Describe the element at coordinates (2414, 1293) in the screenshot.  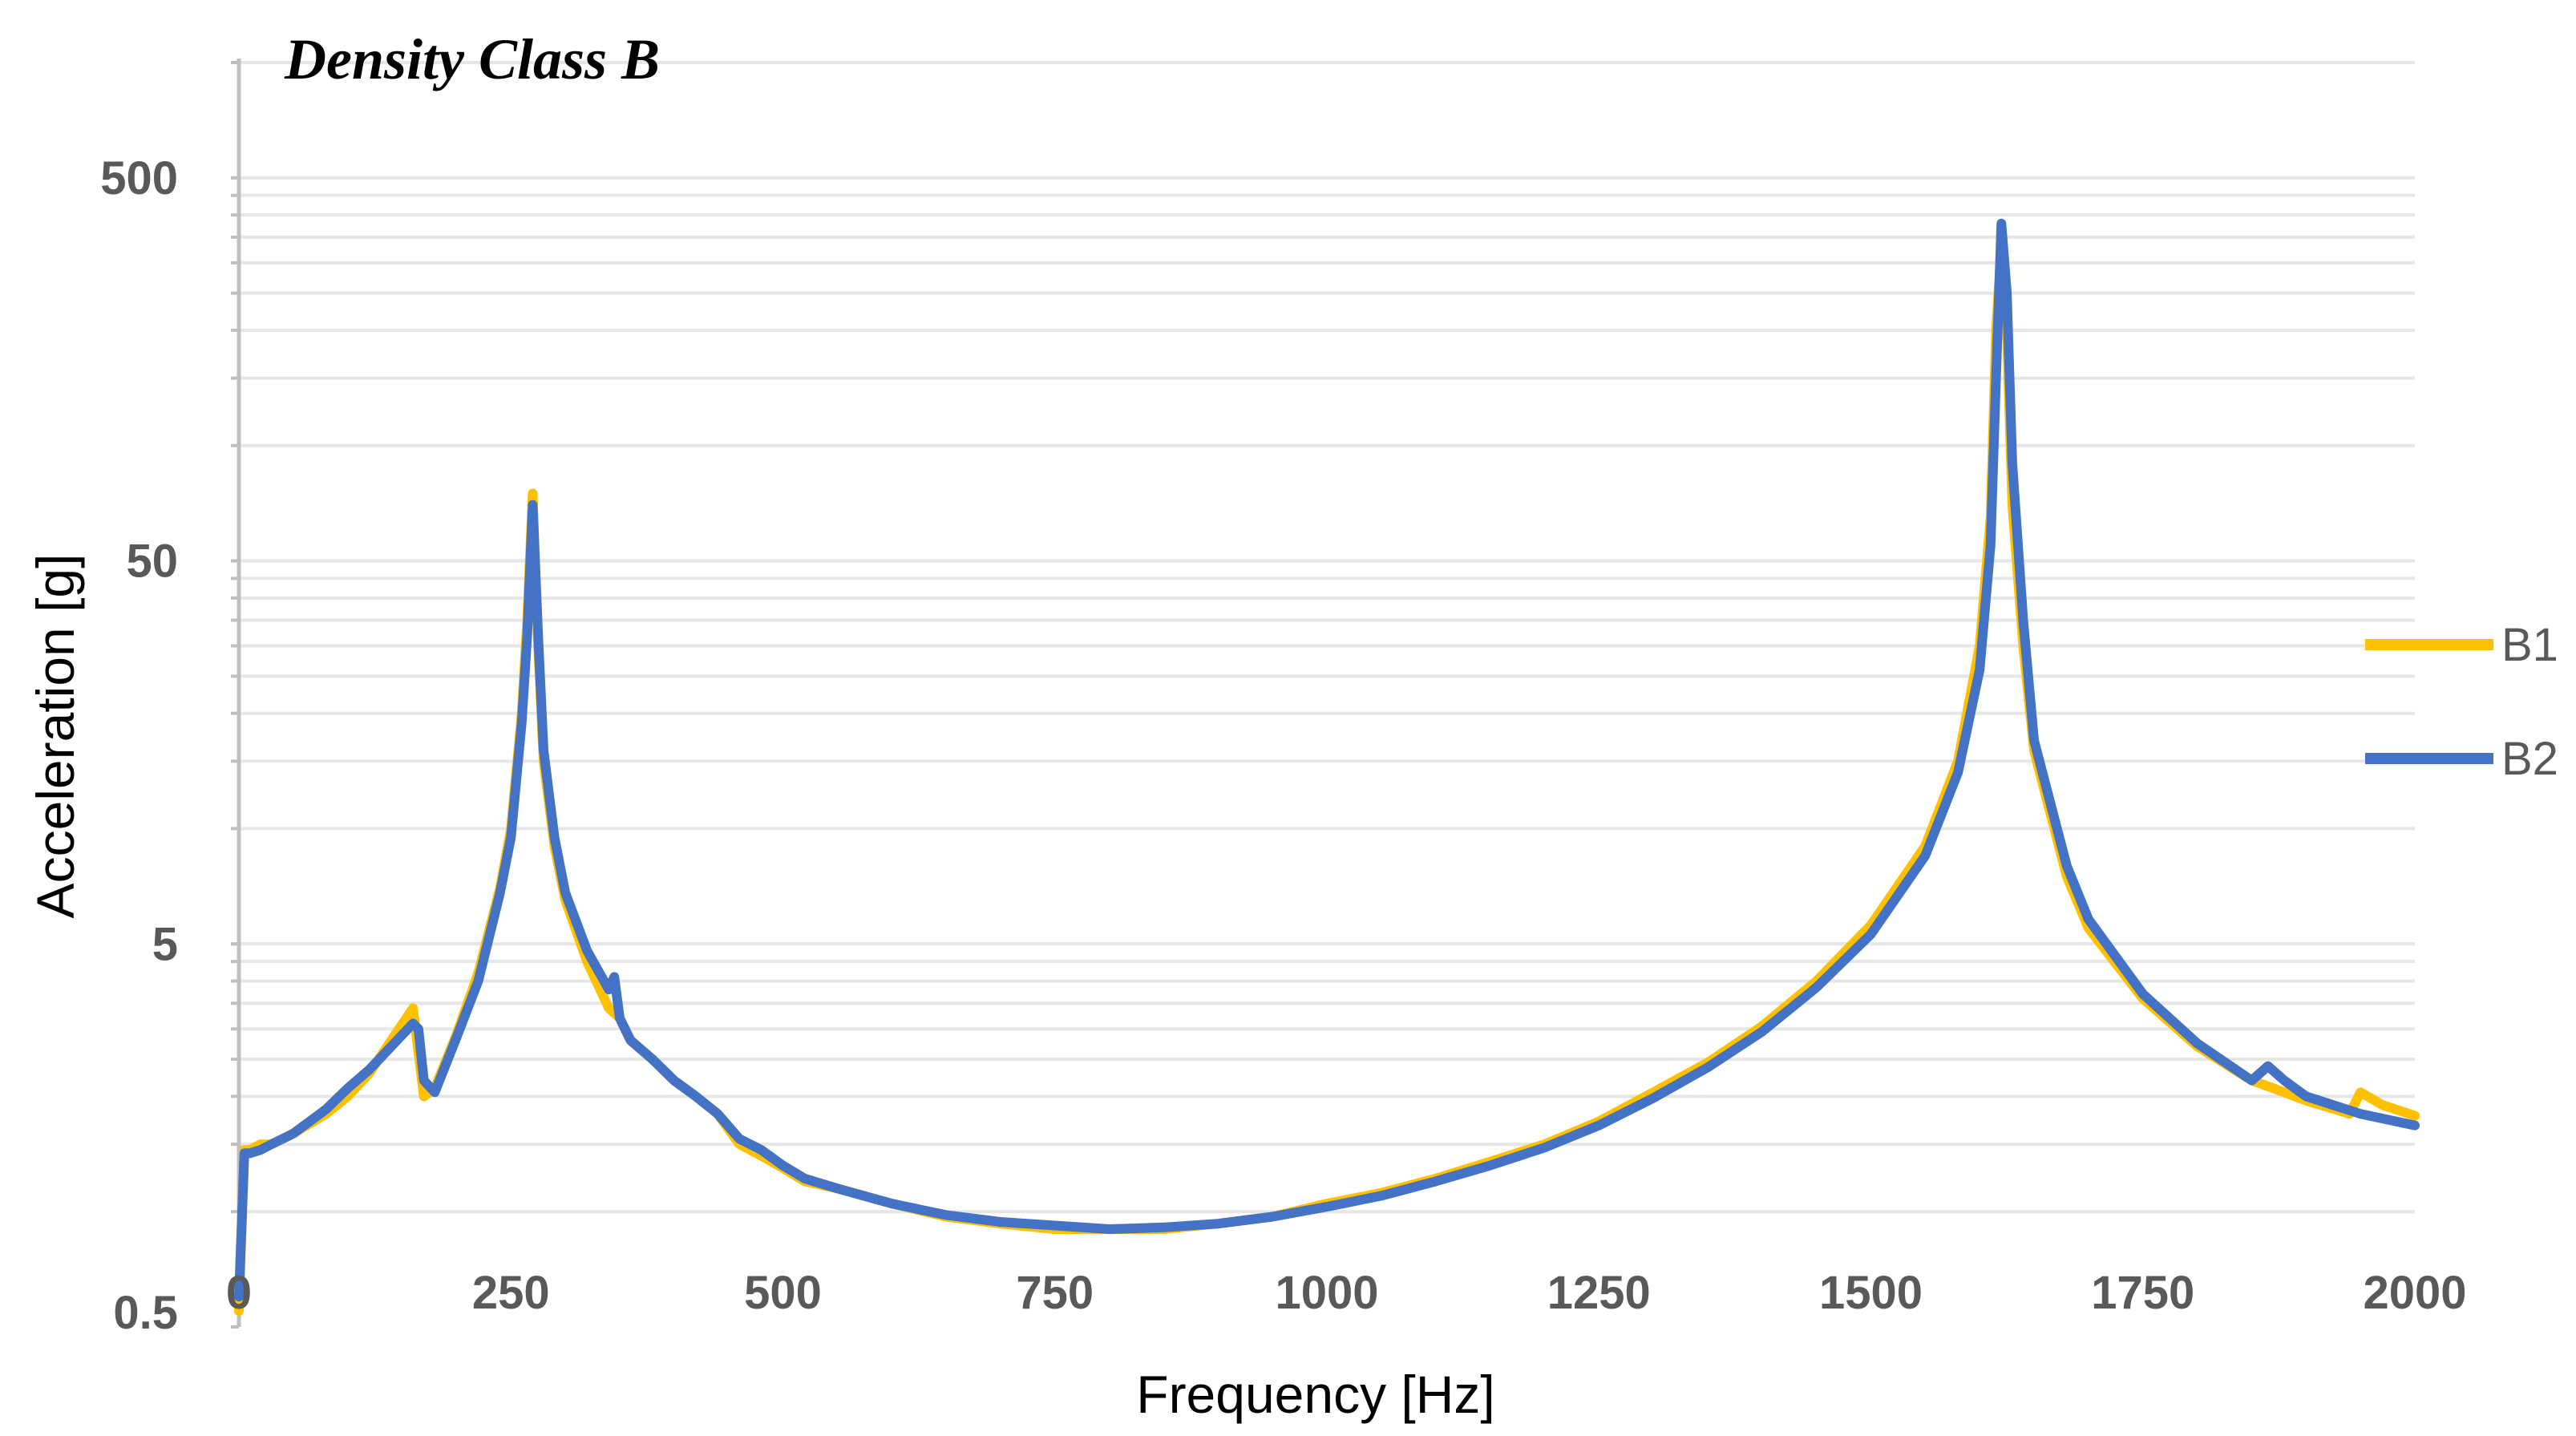
I see `x-tick-label: 2000` at that location.